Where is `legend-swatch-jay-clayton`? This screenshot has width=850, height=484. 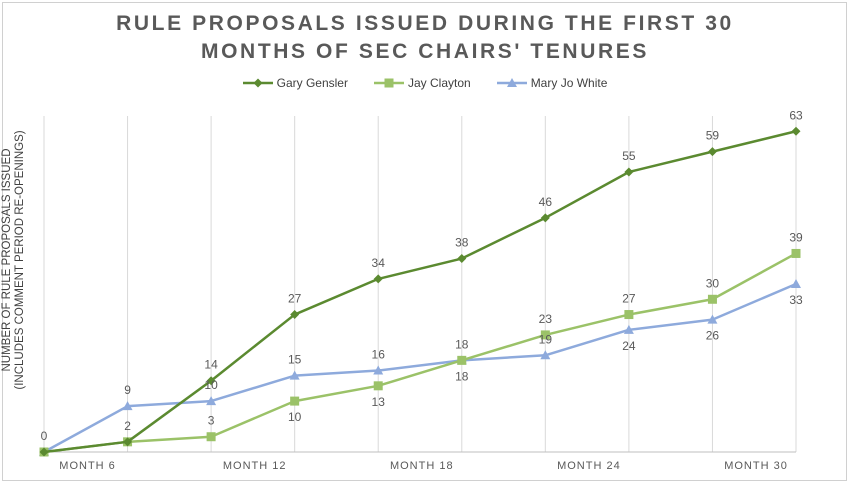
legend-swatch-jay-clayton is located at coordinates (388, 83).